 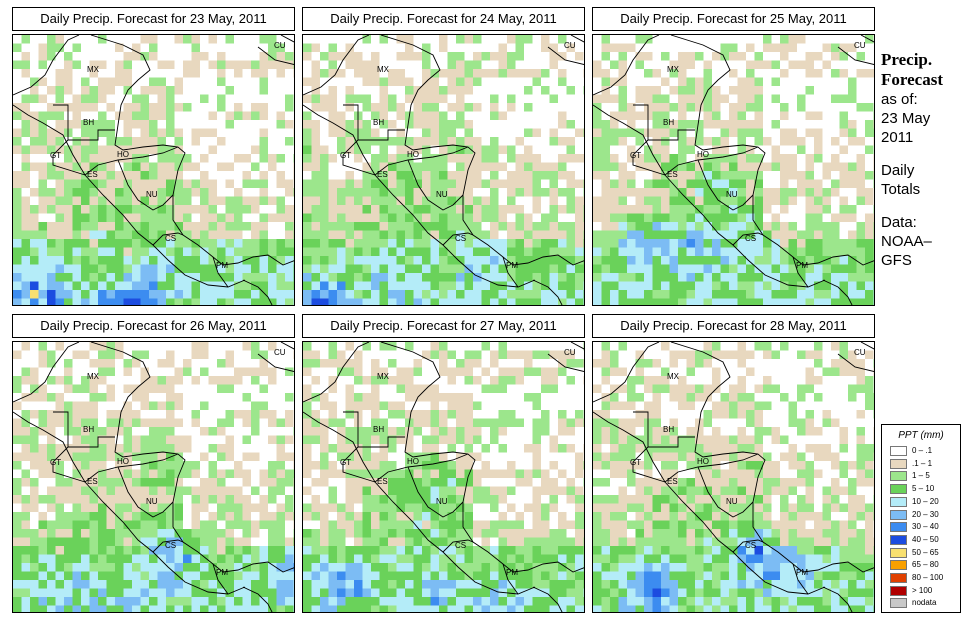 What do you see at coordinates (921, 435) in the screenshot?
I see `legend-title: PPT (mm)` at bounding box center [921, 435].